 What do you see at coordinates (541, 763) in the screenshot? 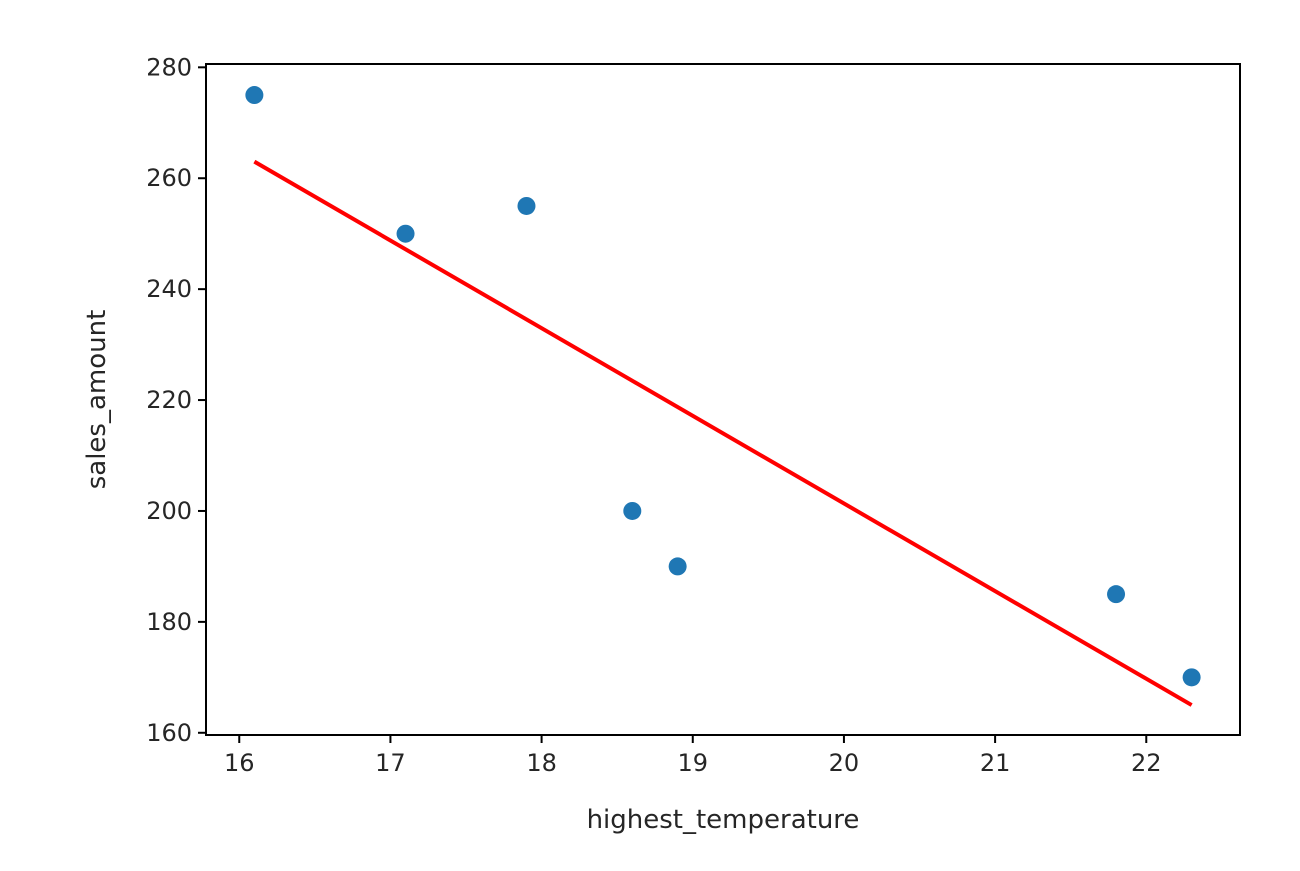
I see `x-tick-label-18: 18` at bounding box center [541, 763].